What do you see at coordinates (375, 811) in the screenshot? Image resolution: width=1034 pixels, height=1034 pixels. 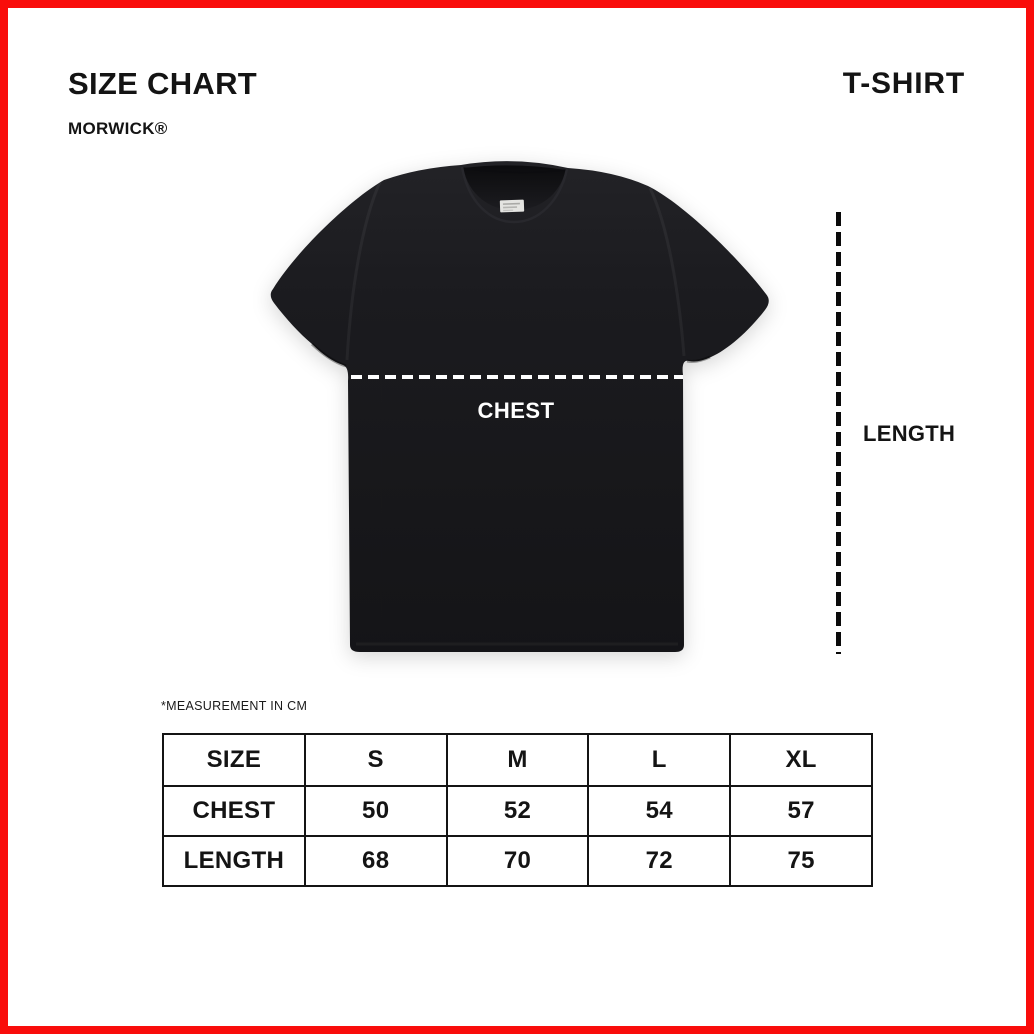 I see `chest-value-s: 50` at bounding box center [375, 811].